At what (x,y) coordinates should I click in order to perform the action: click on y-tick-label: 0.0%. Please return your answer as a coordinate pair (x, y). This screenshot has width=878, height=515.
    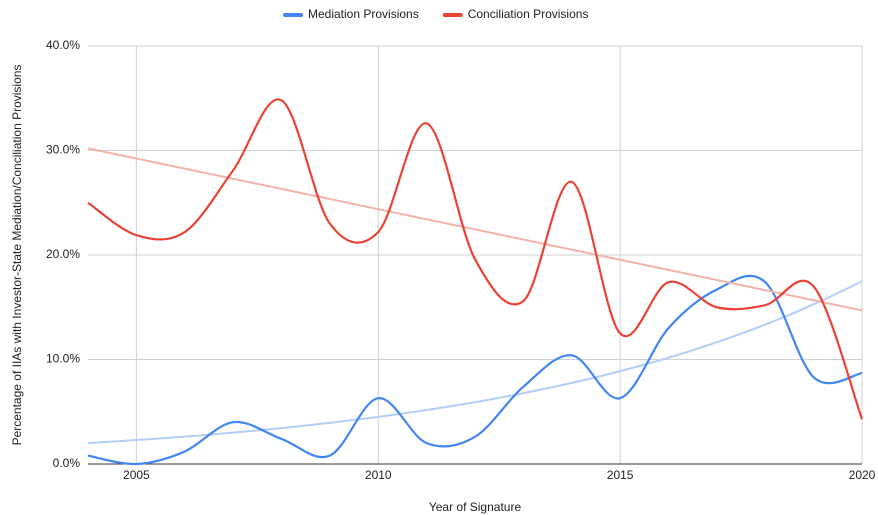
    Looking at the image, I should click on (67, 463).